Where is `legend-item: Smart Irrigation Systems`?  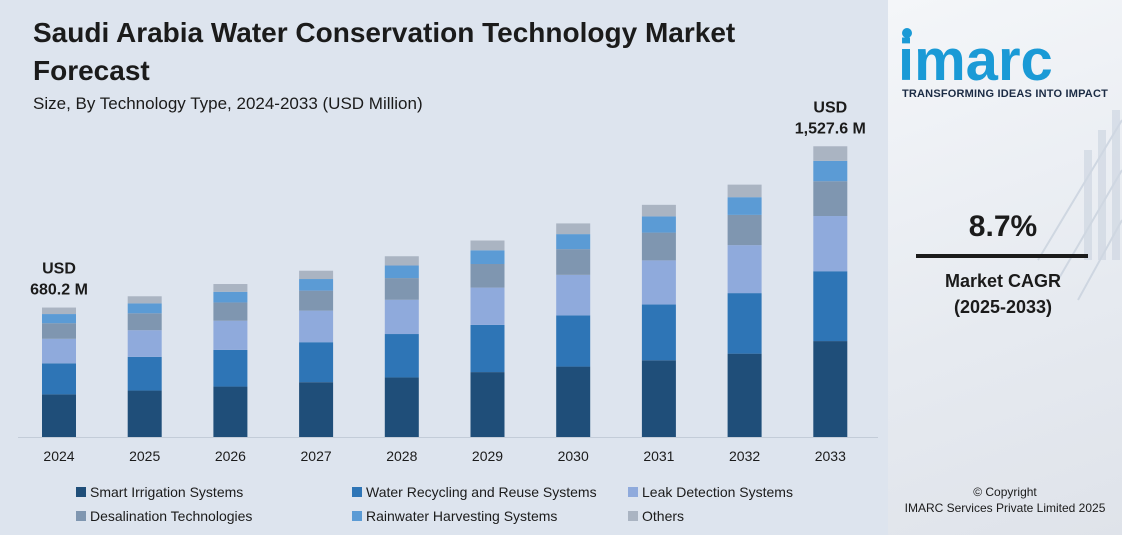 legend-item: Smart Irrigation Systems is located at coordinates (159, 492).